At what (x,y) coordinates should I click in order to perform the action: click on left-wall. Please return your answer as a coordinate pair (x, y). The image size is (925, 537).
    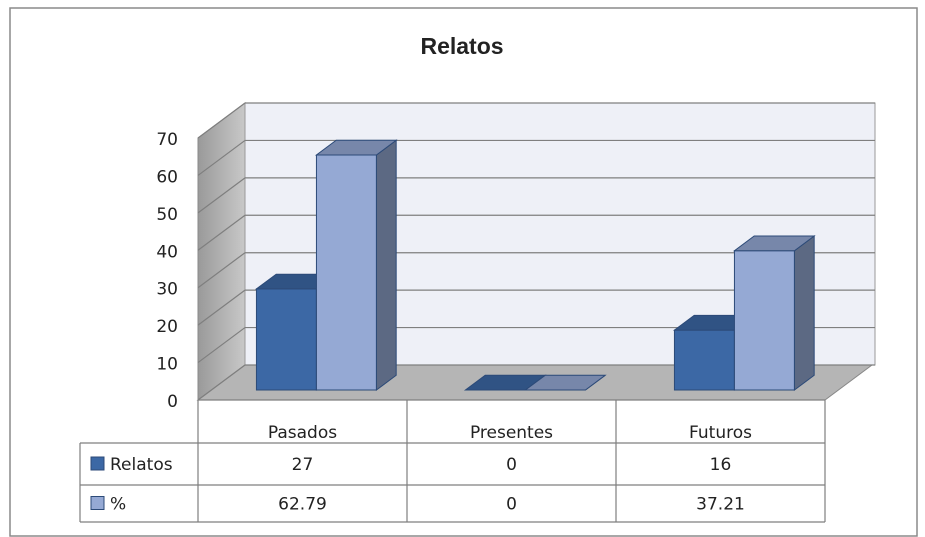
    Looking at the image, I should click on (221, 251).